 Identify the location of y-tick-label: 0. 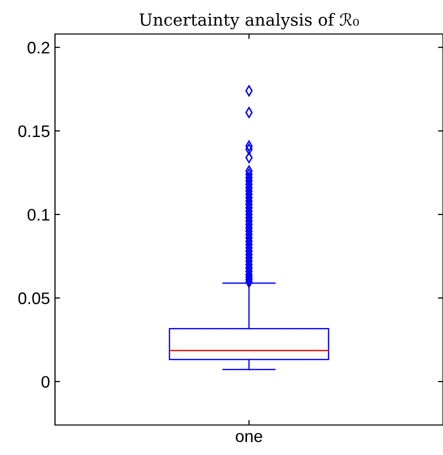
(46, 382).